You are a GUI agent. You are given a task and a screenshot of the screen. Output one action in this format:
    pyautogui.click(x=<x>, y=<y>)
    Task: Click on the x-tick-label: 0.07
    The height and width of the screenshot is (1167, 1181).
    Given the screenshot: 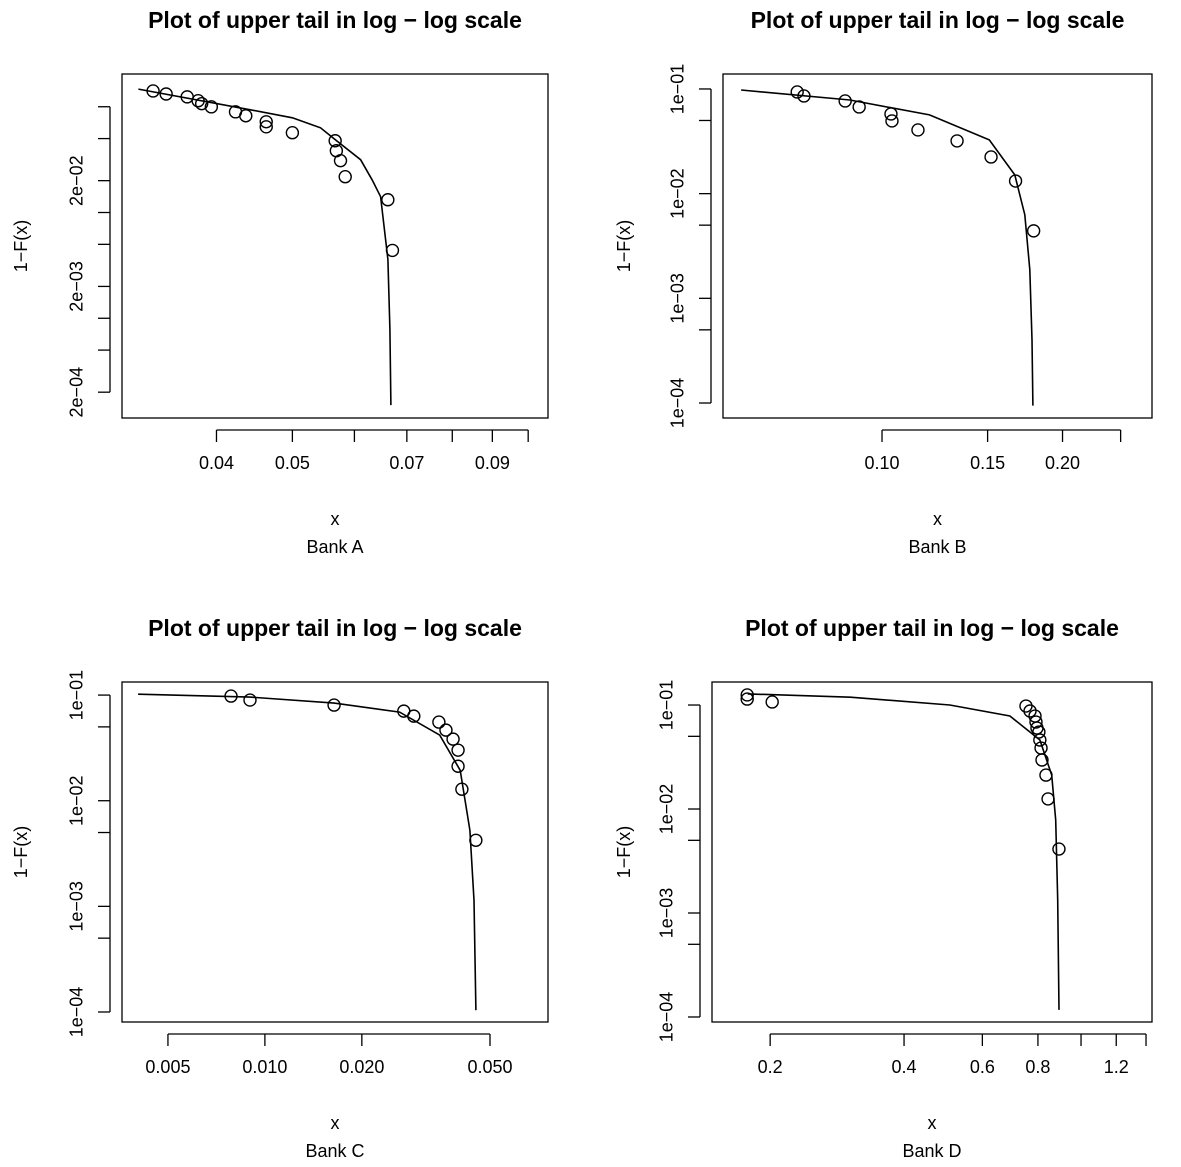 What is the action you would take?
    pyautogui.click(x=406, y=463)
    